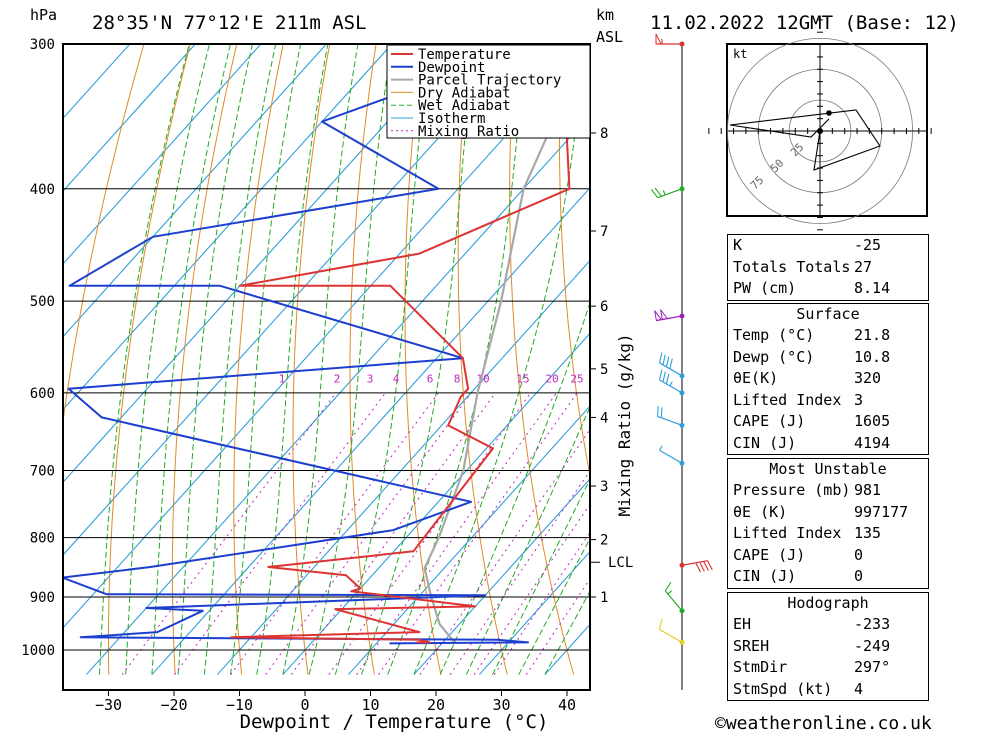 The width and height of the screenshot is (1000, 733). I want to click on index-label: Dewp (°C), so click(774, 356).